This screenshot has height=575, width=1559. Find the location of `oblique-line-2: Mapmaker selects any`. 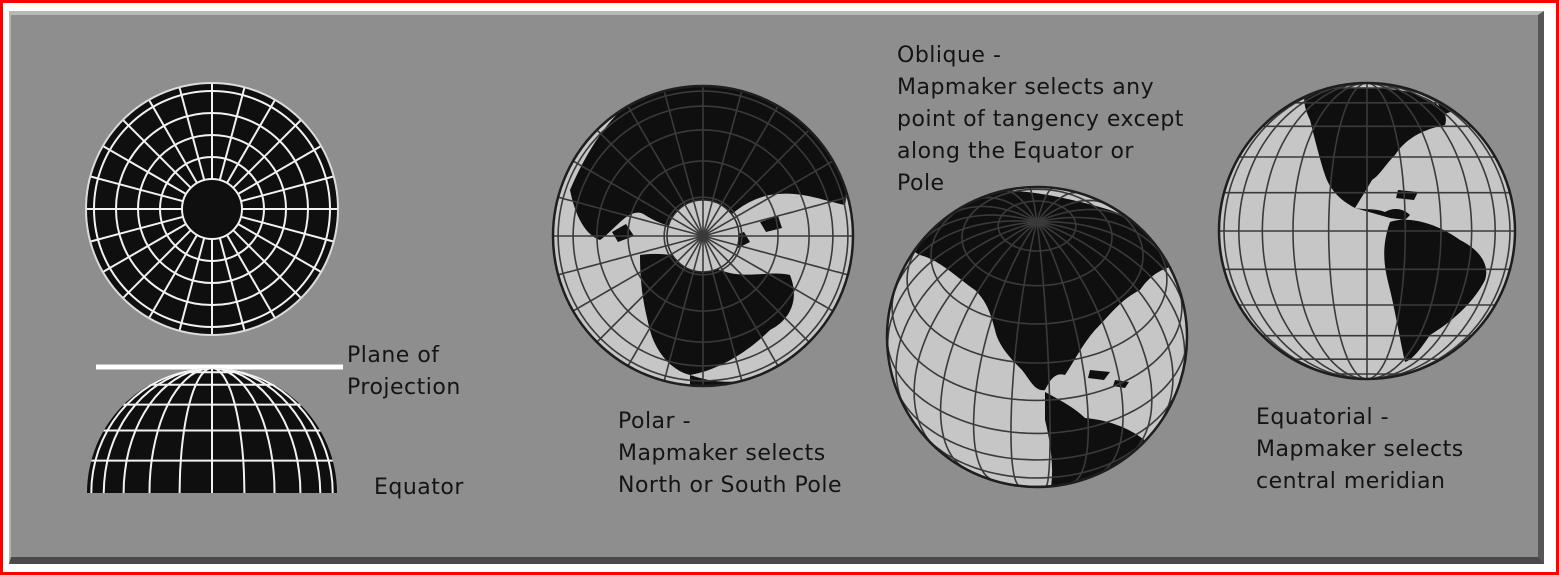

oblique-line-2: Mapmaker selects any is located at coordinates (1026, 87).